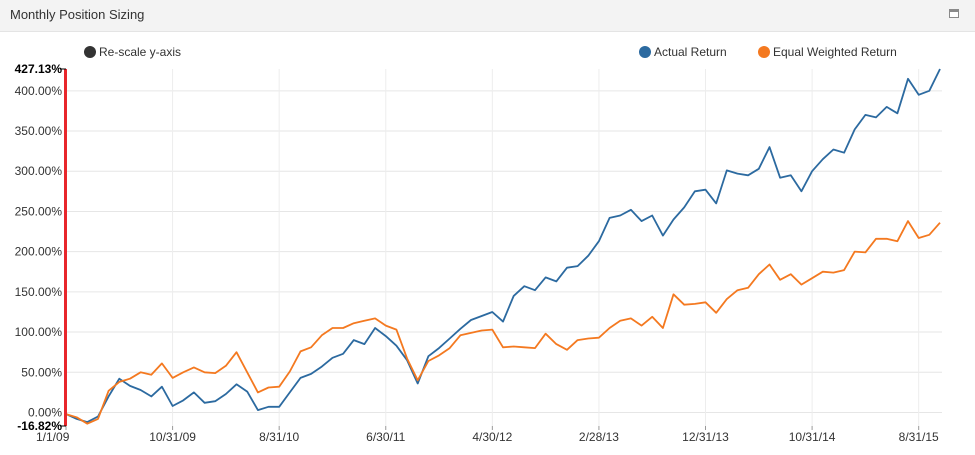  I want to click on maximize-icon, so click(954, 13).